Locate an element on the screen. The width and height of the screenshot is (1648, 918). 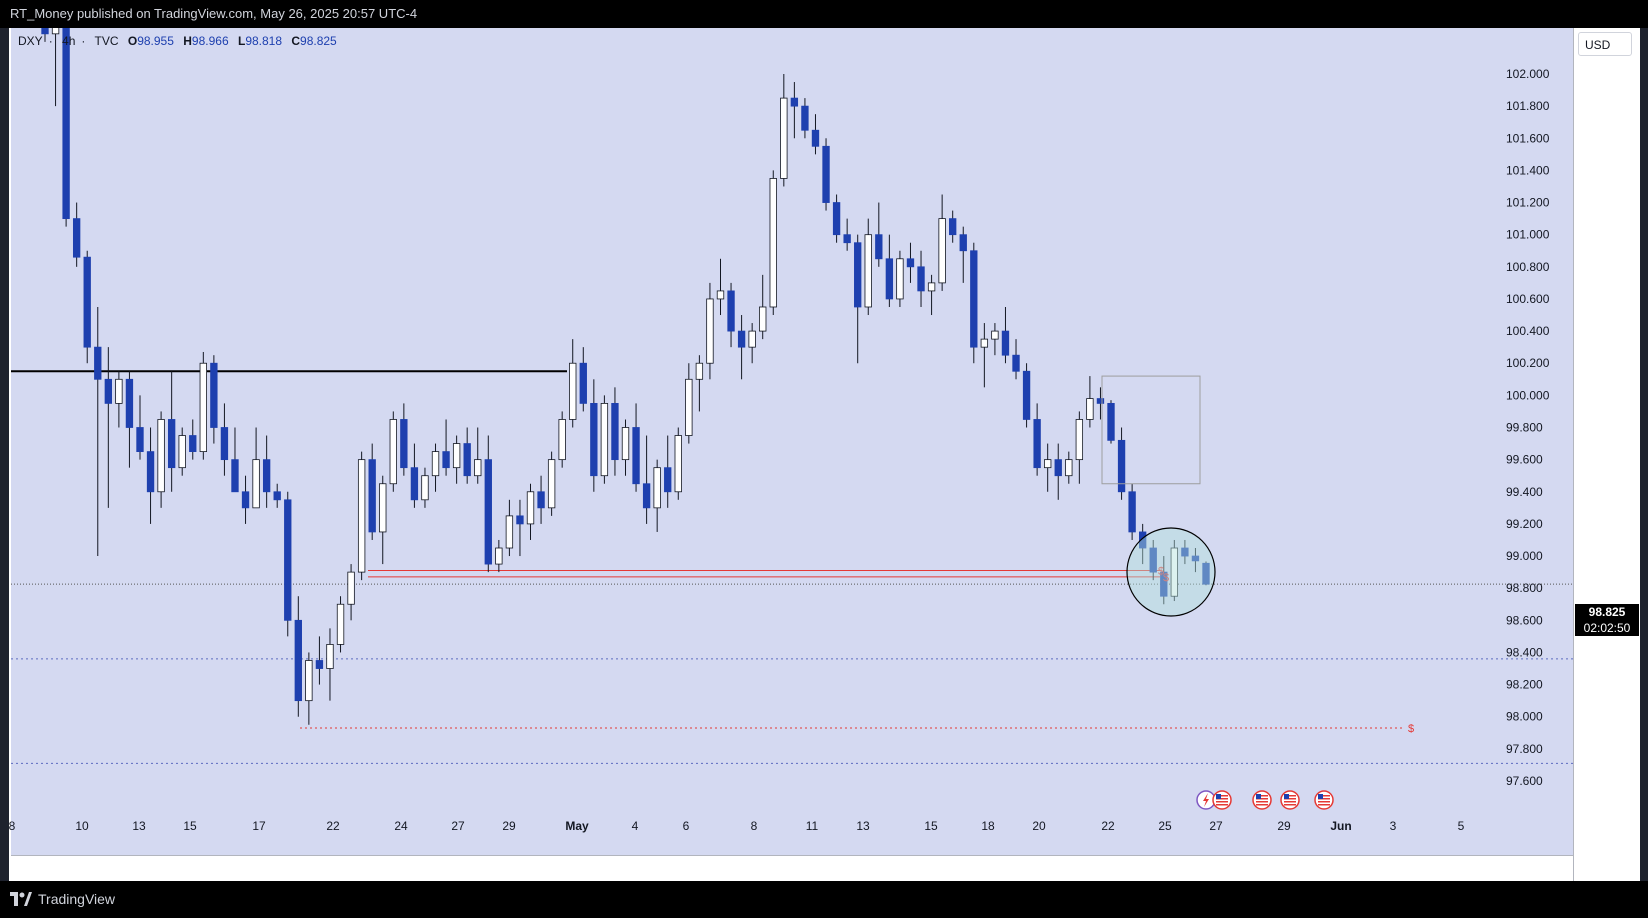
price-axis is located at coordinates (1606, 454).